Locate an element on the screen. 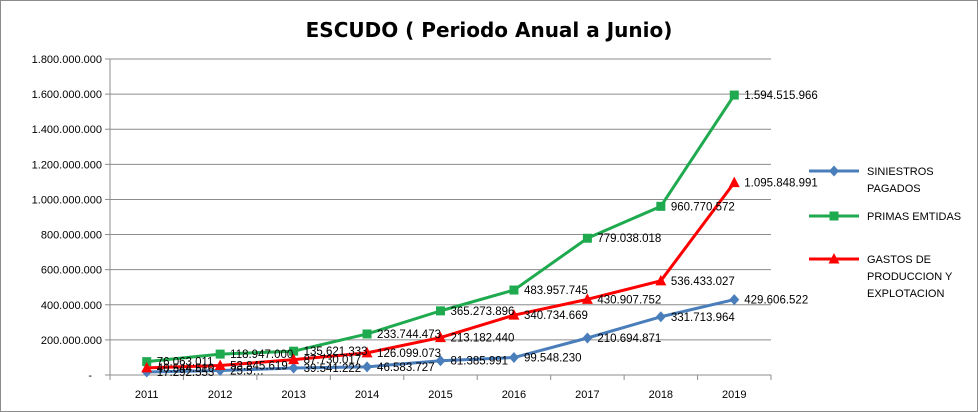  data-label: 17.292.553 is located at coordinates (186, 373).